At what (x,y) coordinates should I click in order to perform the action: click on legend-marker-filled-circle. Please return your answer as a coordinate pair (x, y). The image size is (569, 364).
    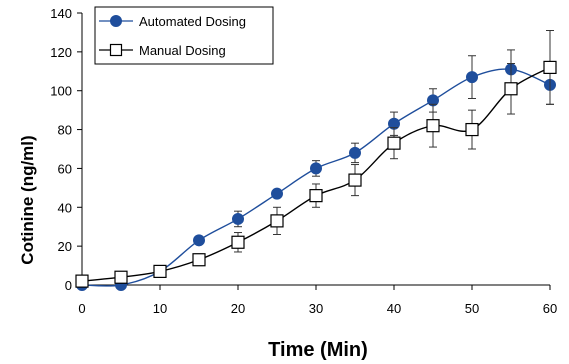
    Looking at the image, I should click on (116, 21).